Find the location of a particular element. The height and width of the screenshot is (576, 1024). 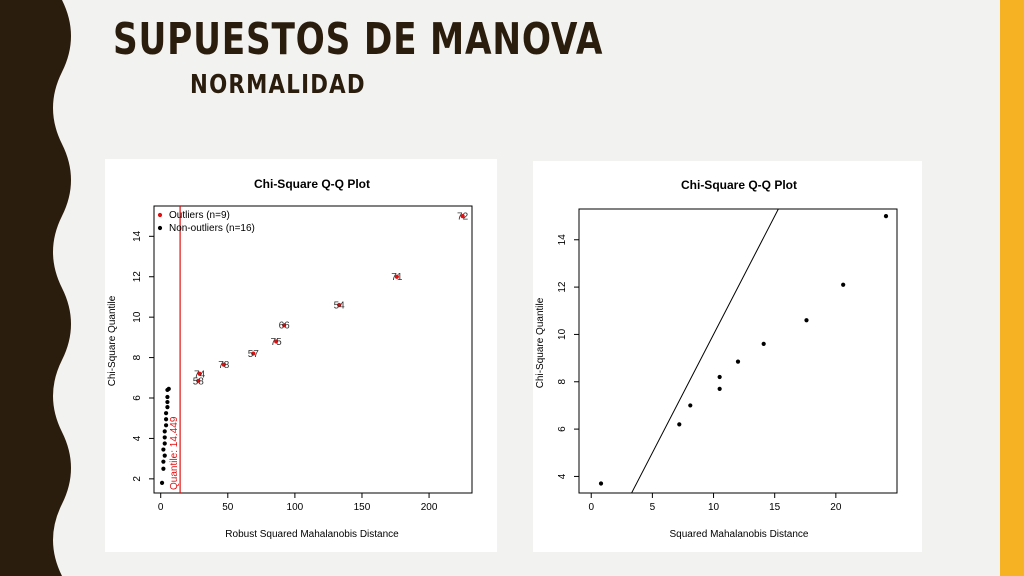

decorative-wavy-band is located at coordinates (35, 288).